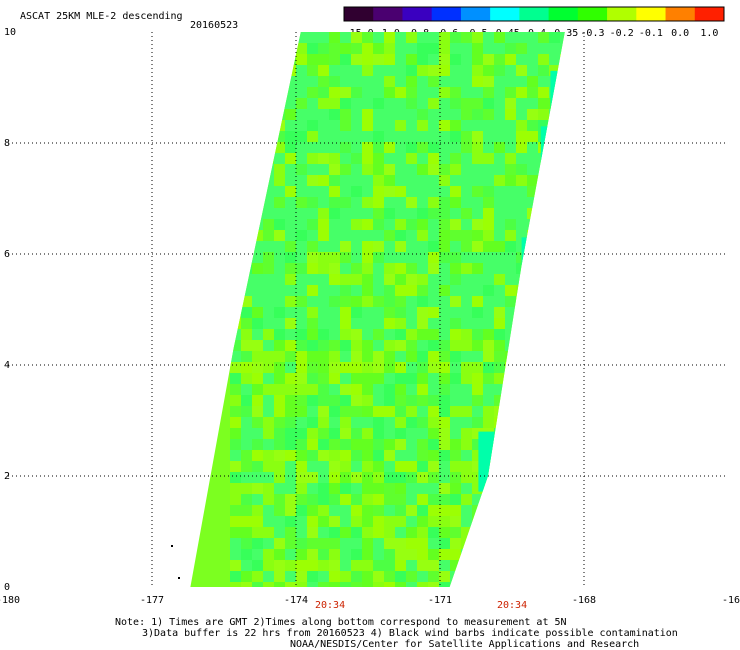 Image resolution: width=740 pixels, height=650 pixels. What do you see at coordinates (10, 600) in the screenshot?
I see `x-tick-label: -180` at bounding box center [10, 600].